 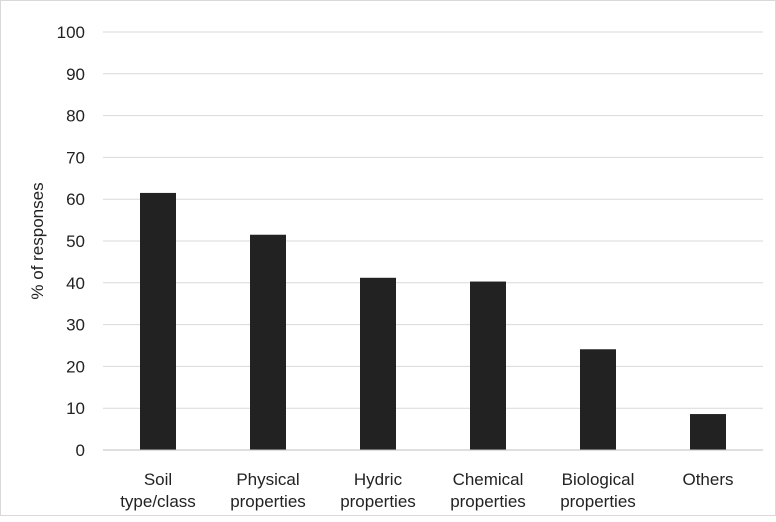 I want to click on y-tick-label: 20, so click(x=75, y=366).